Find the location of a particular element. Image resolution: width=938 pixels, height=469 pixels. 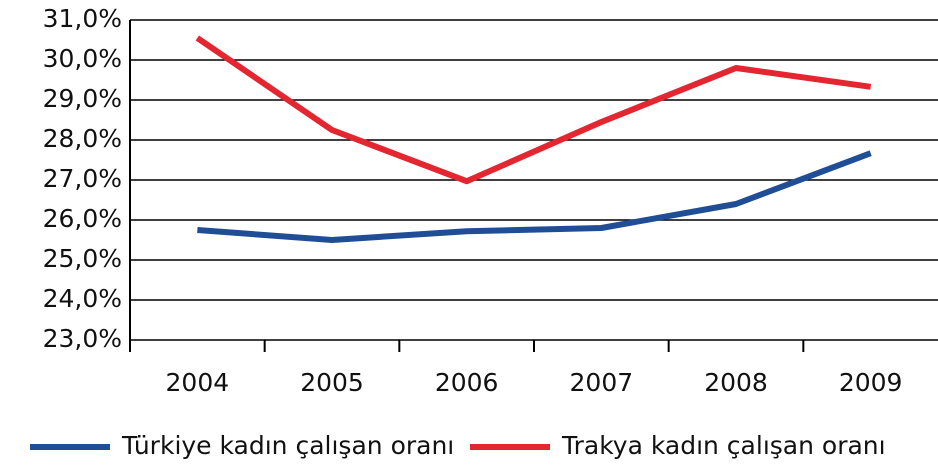

x-tick-label: 2005 is located at coordinates (332, 382).